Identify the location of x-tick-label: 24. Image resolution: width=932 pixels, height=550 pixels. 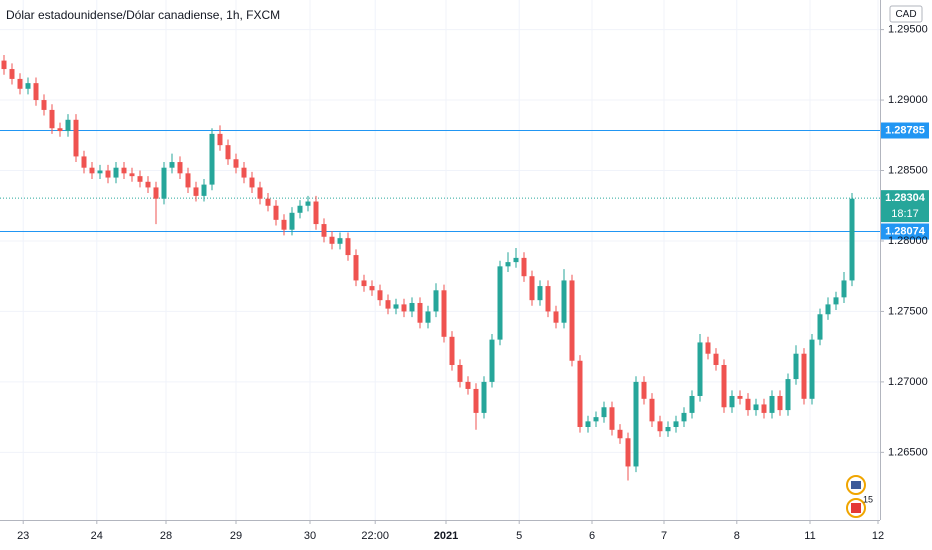
(97, 536).